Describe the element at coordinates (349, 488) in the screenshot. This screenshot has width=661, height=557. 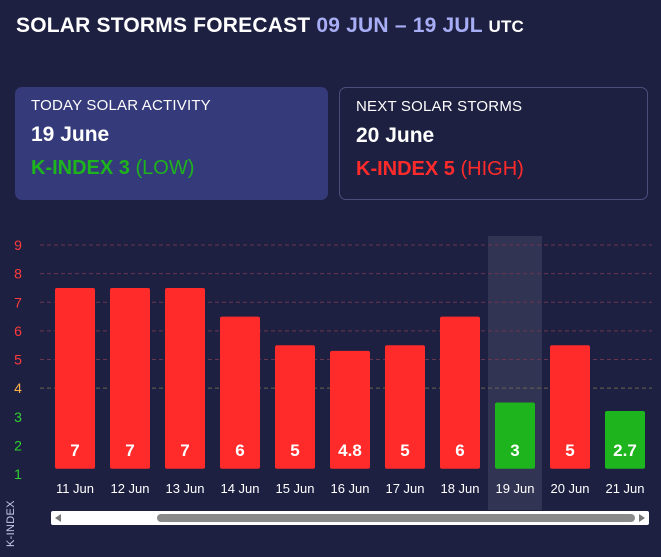
I see `x-tick-label: 16 Jun` at that location.